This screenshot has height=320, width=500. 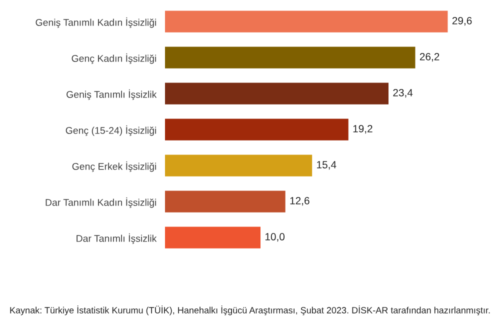 I want to click on data-label: 23,4, so click(x=403, y=93).